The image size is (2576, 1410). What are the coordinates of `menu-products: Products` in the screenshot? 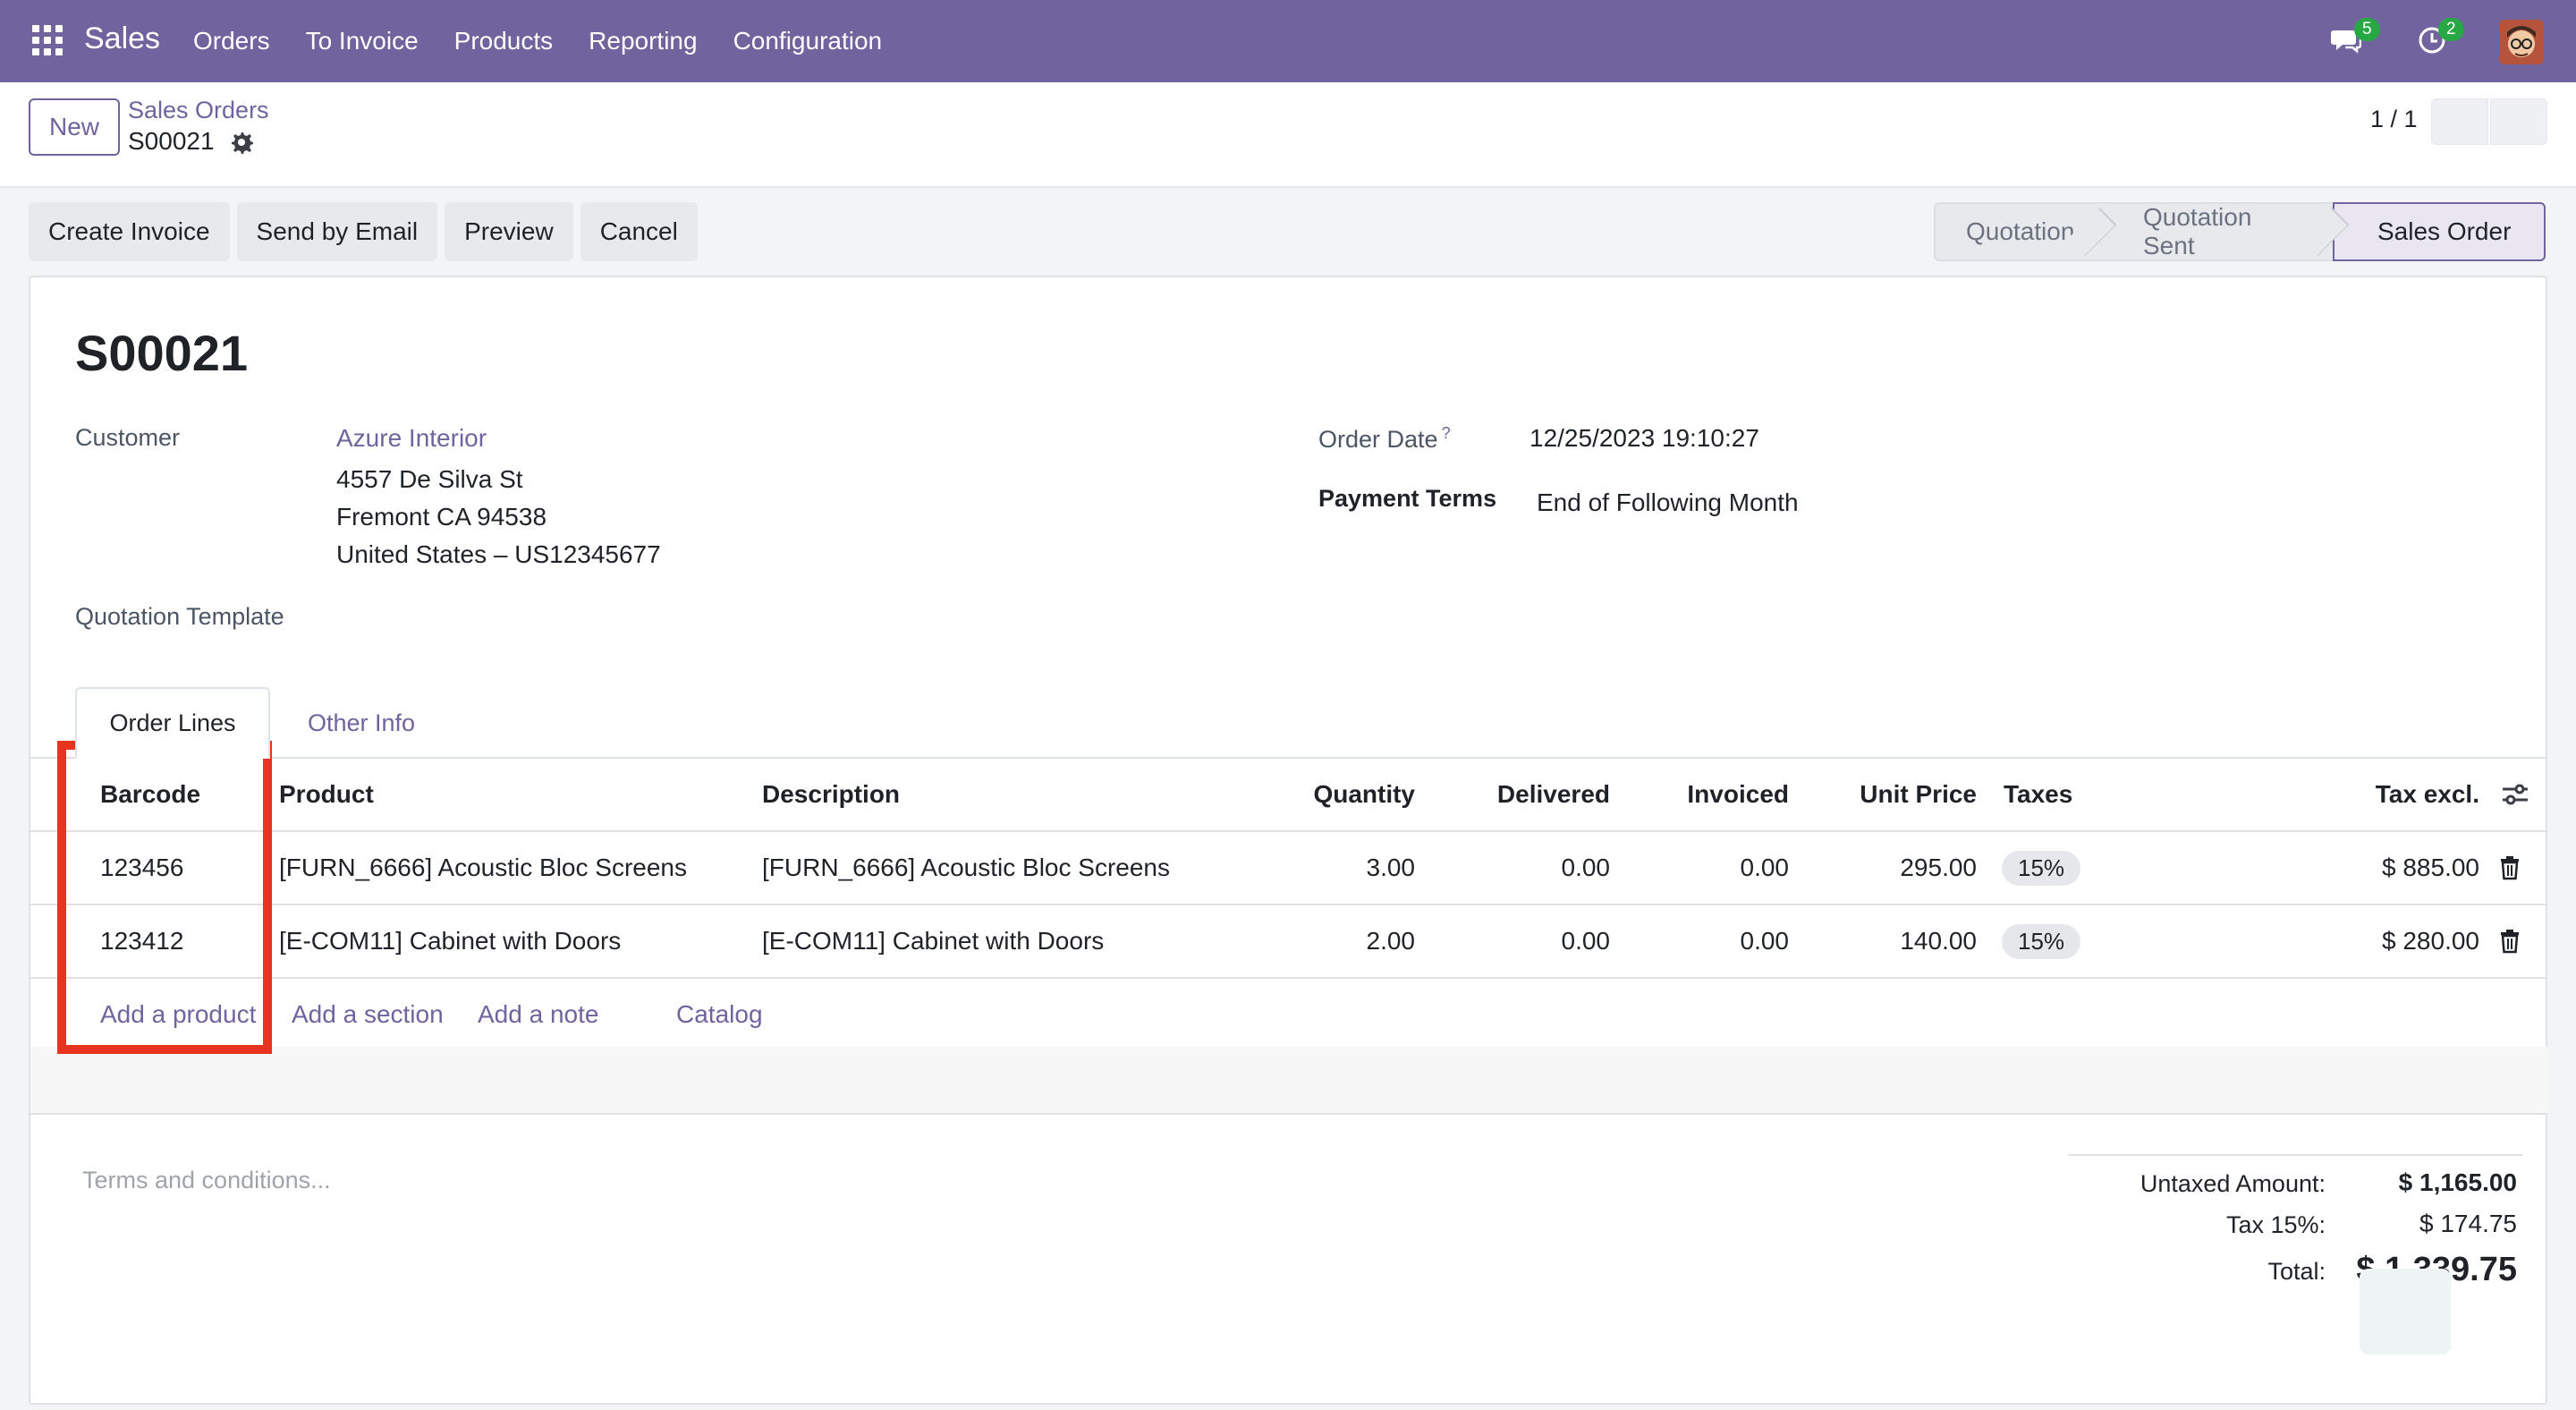 It's located at (503, 41).